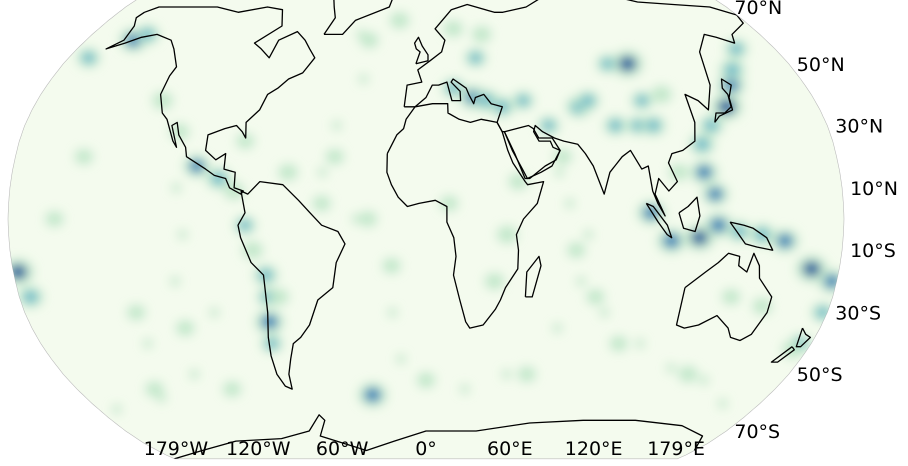 The image size is (908, 466). I want to click on latitude-tick-label: 10°N, so click(874, 189).